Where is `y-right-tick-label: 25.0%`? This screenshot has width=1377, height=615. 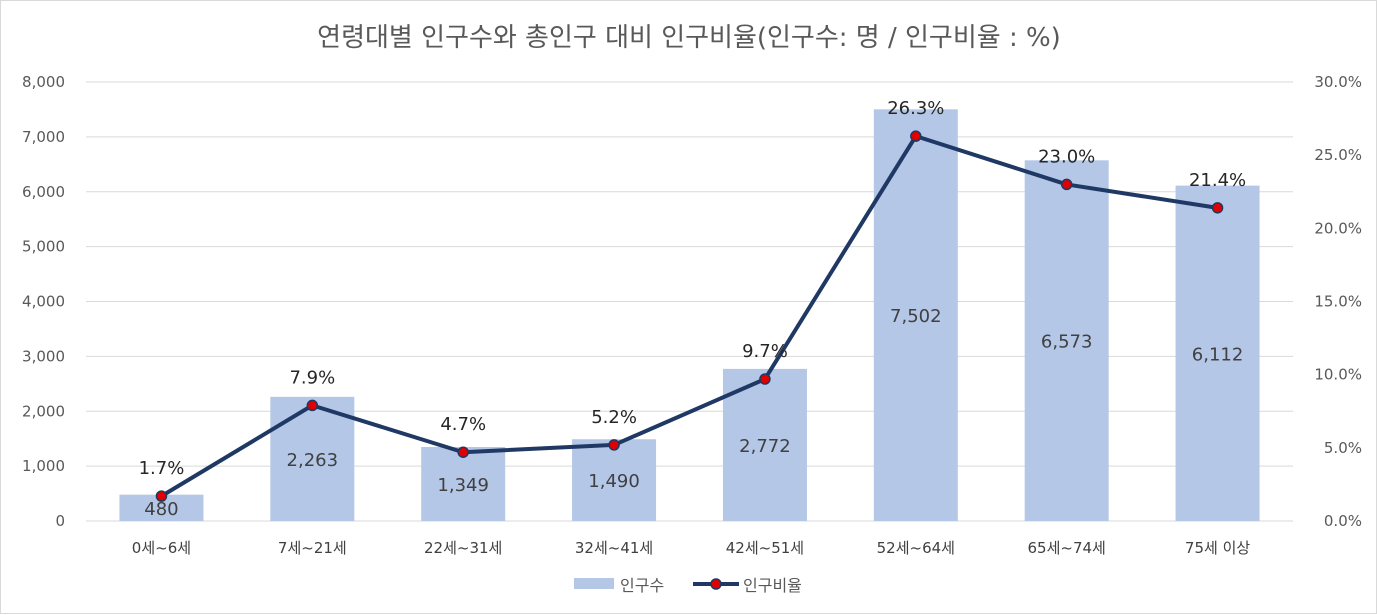
y-right-tick-label: 25.0% is located at coordinates (1338, 155).